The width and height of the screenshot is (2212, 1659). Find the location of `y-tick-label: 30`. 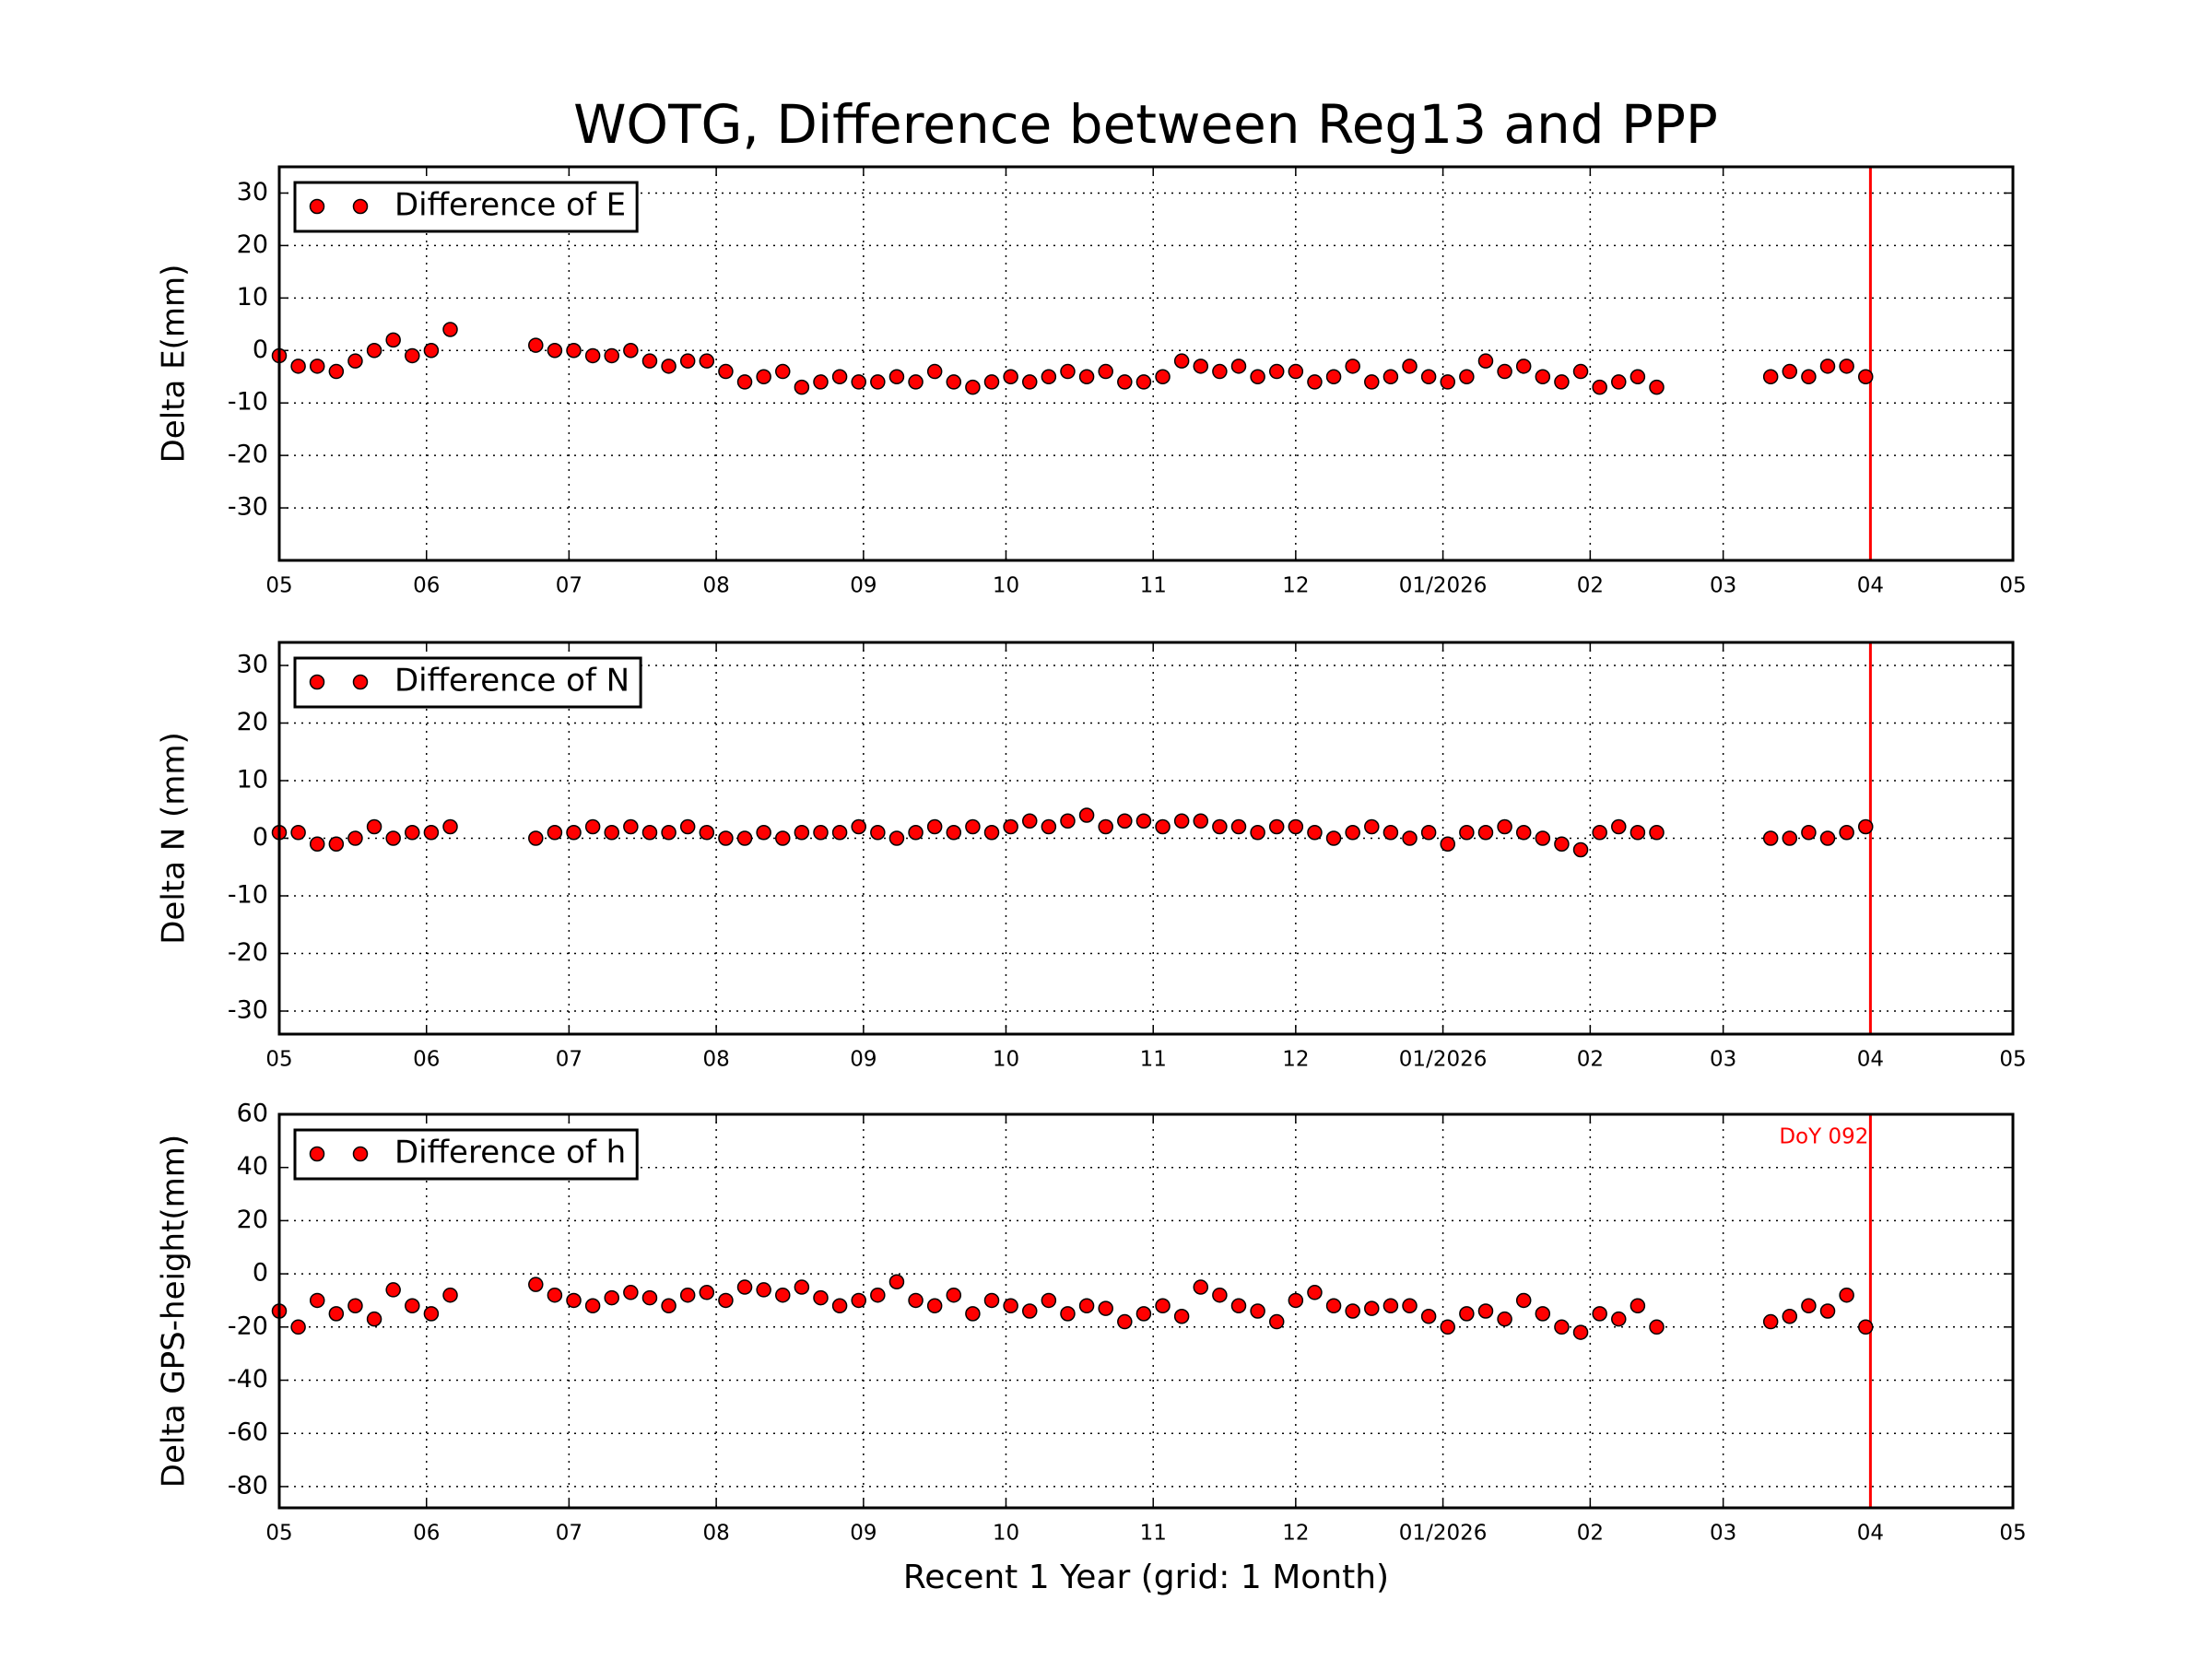

y-tick-label: 30 is located at coordinates (252, 665).